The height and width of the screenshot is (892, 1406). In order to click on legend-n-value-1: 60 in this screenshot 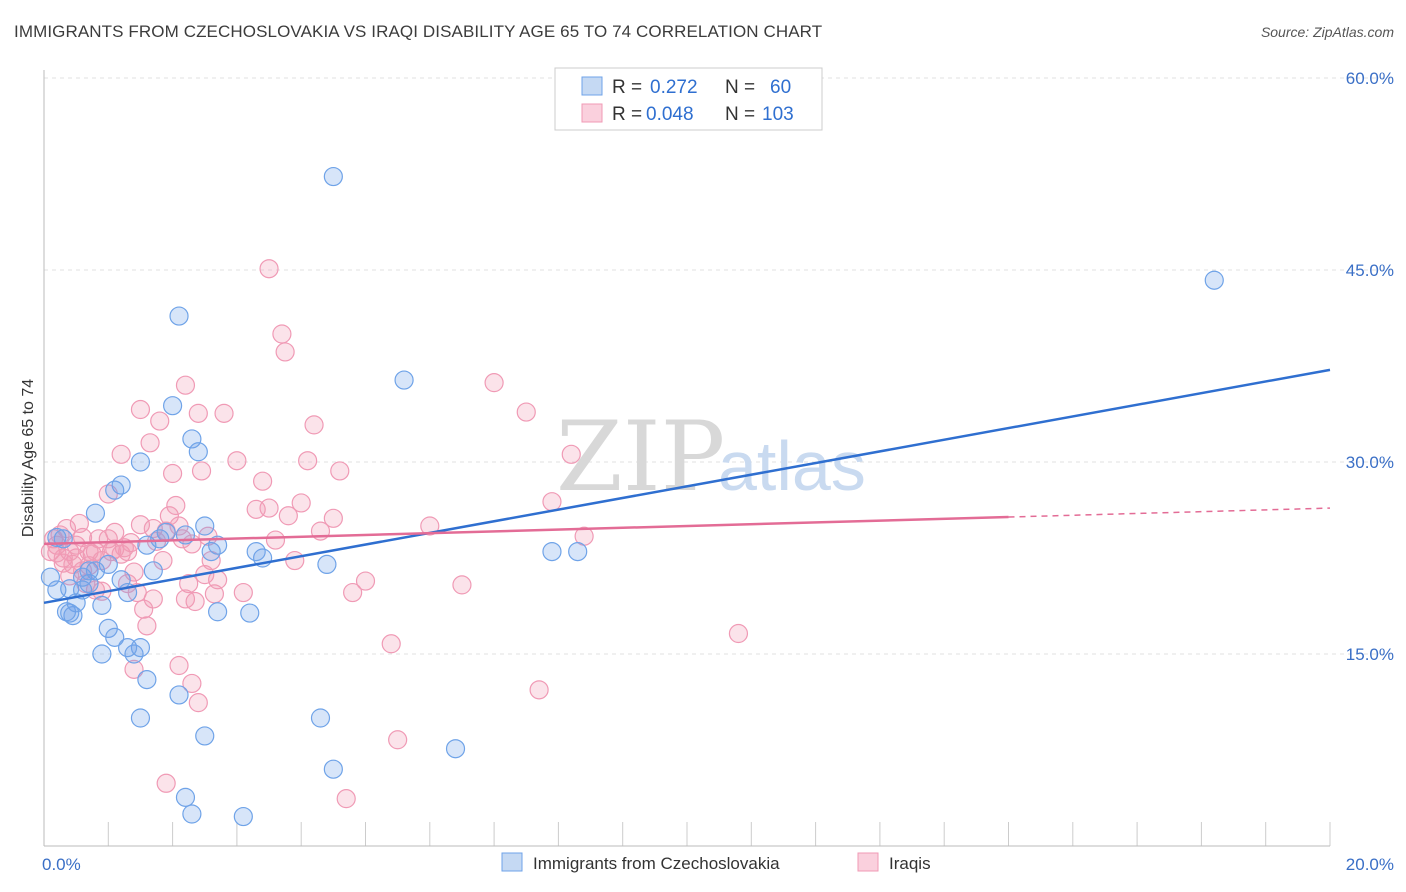, I will do `click(780, 87)`.